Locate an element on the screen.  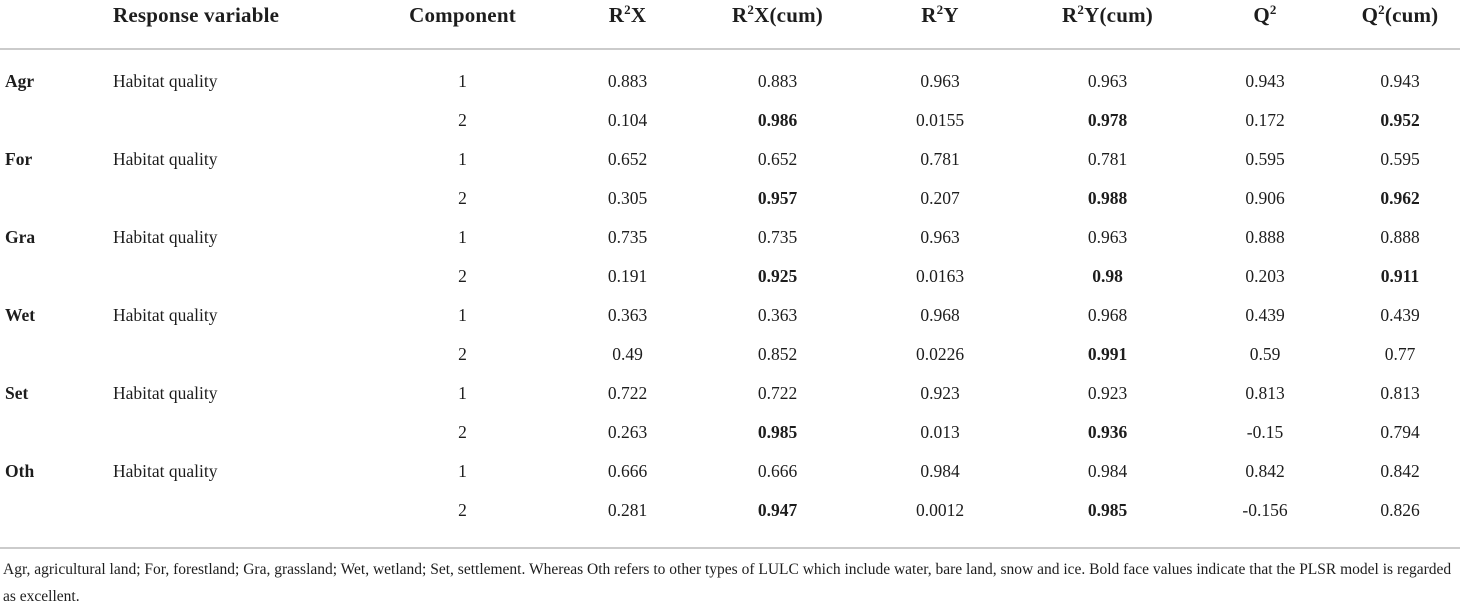
value-cell: 0.852 is located at coordinates (777, 354).